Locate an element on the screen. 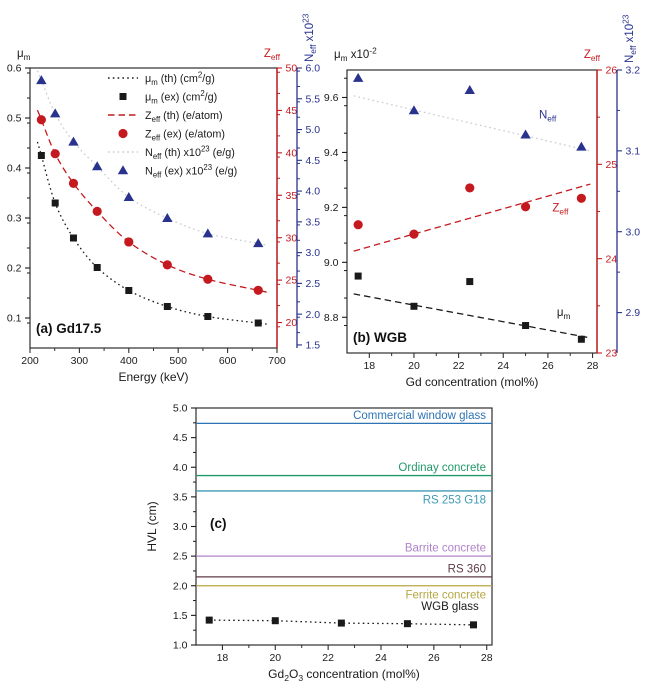 This screenshot has height=691, width=650. legend-label: Zeff (ex) (e/atom) is located at coordinates (185, 135).